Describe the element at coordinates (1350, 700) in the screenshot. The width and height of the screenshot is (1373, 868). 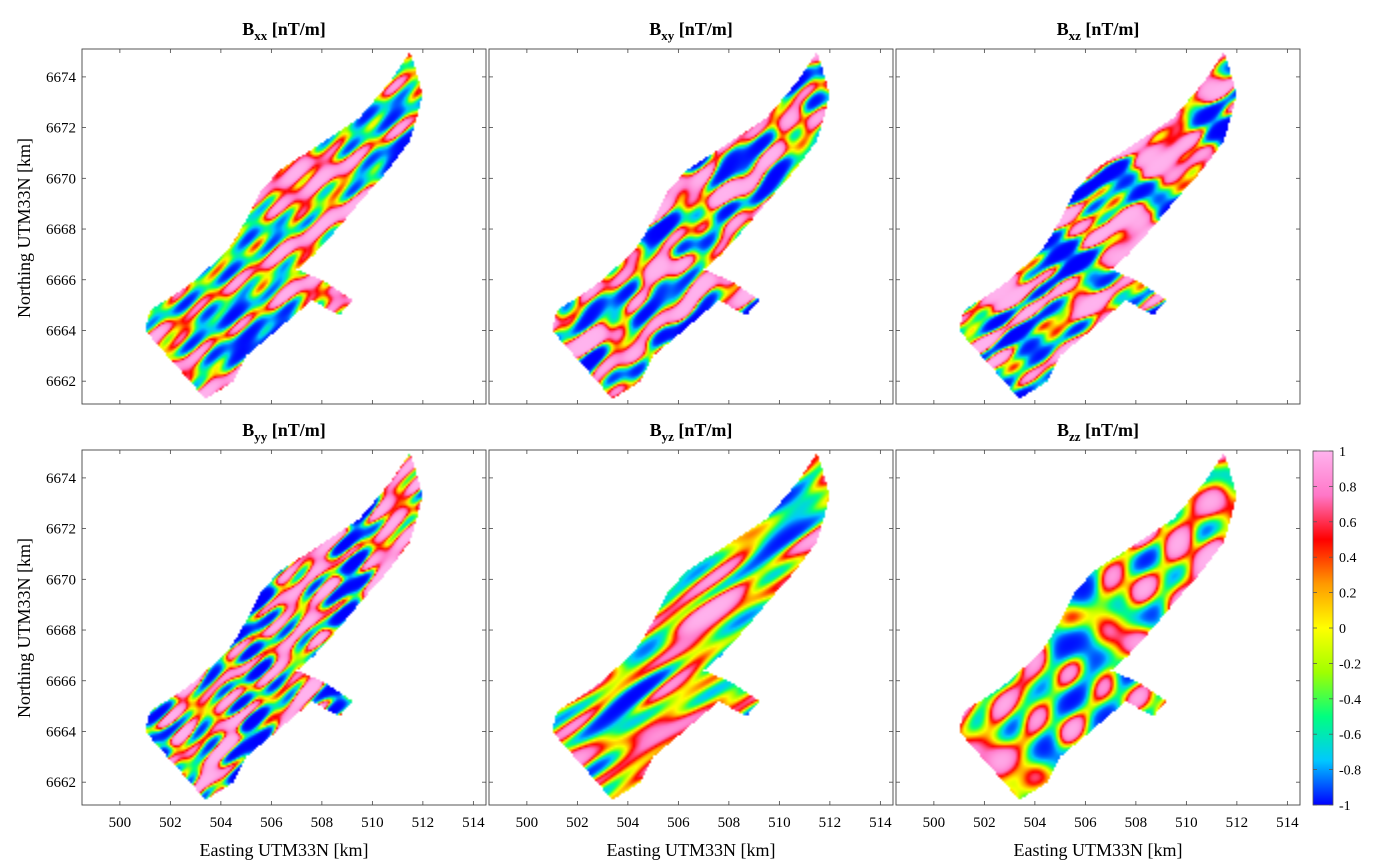
I see `colorbar-tick-label: -0.4` at that location.